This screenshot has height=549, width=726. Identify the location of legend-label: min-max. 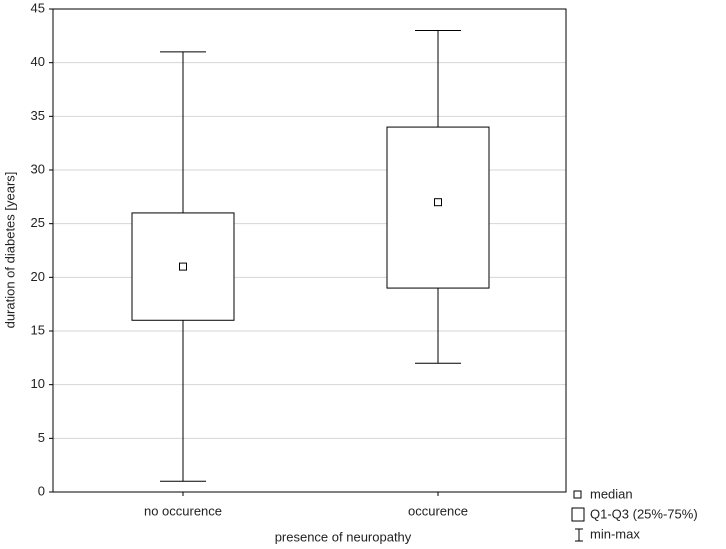
(615, 533).